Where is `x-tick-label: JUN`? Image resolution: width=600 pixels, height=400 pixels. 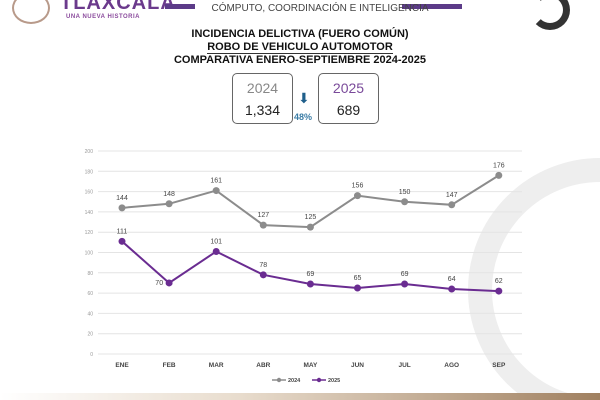 x-tick-label: JUN is located at coordinates (357, 365).